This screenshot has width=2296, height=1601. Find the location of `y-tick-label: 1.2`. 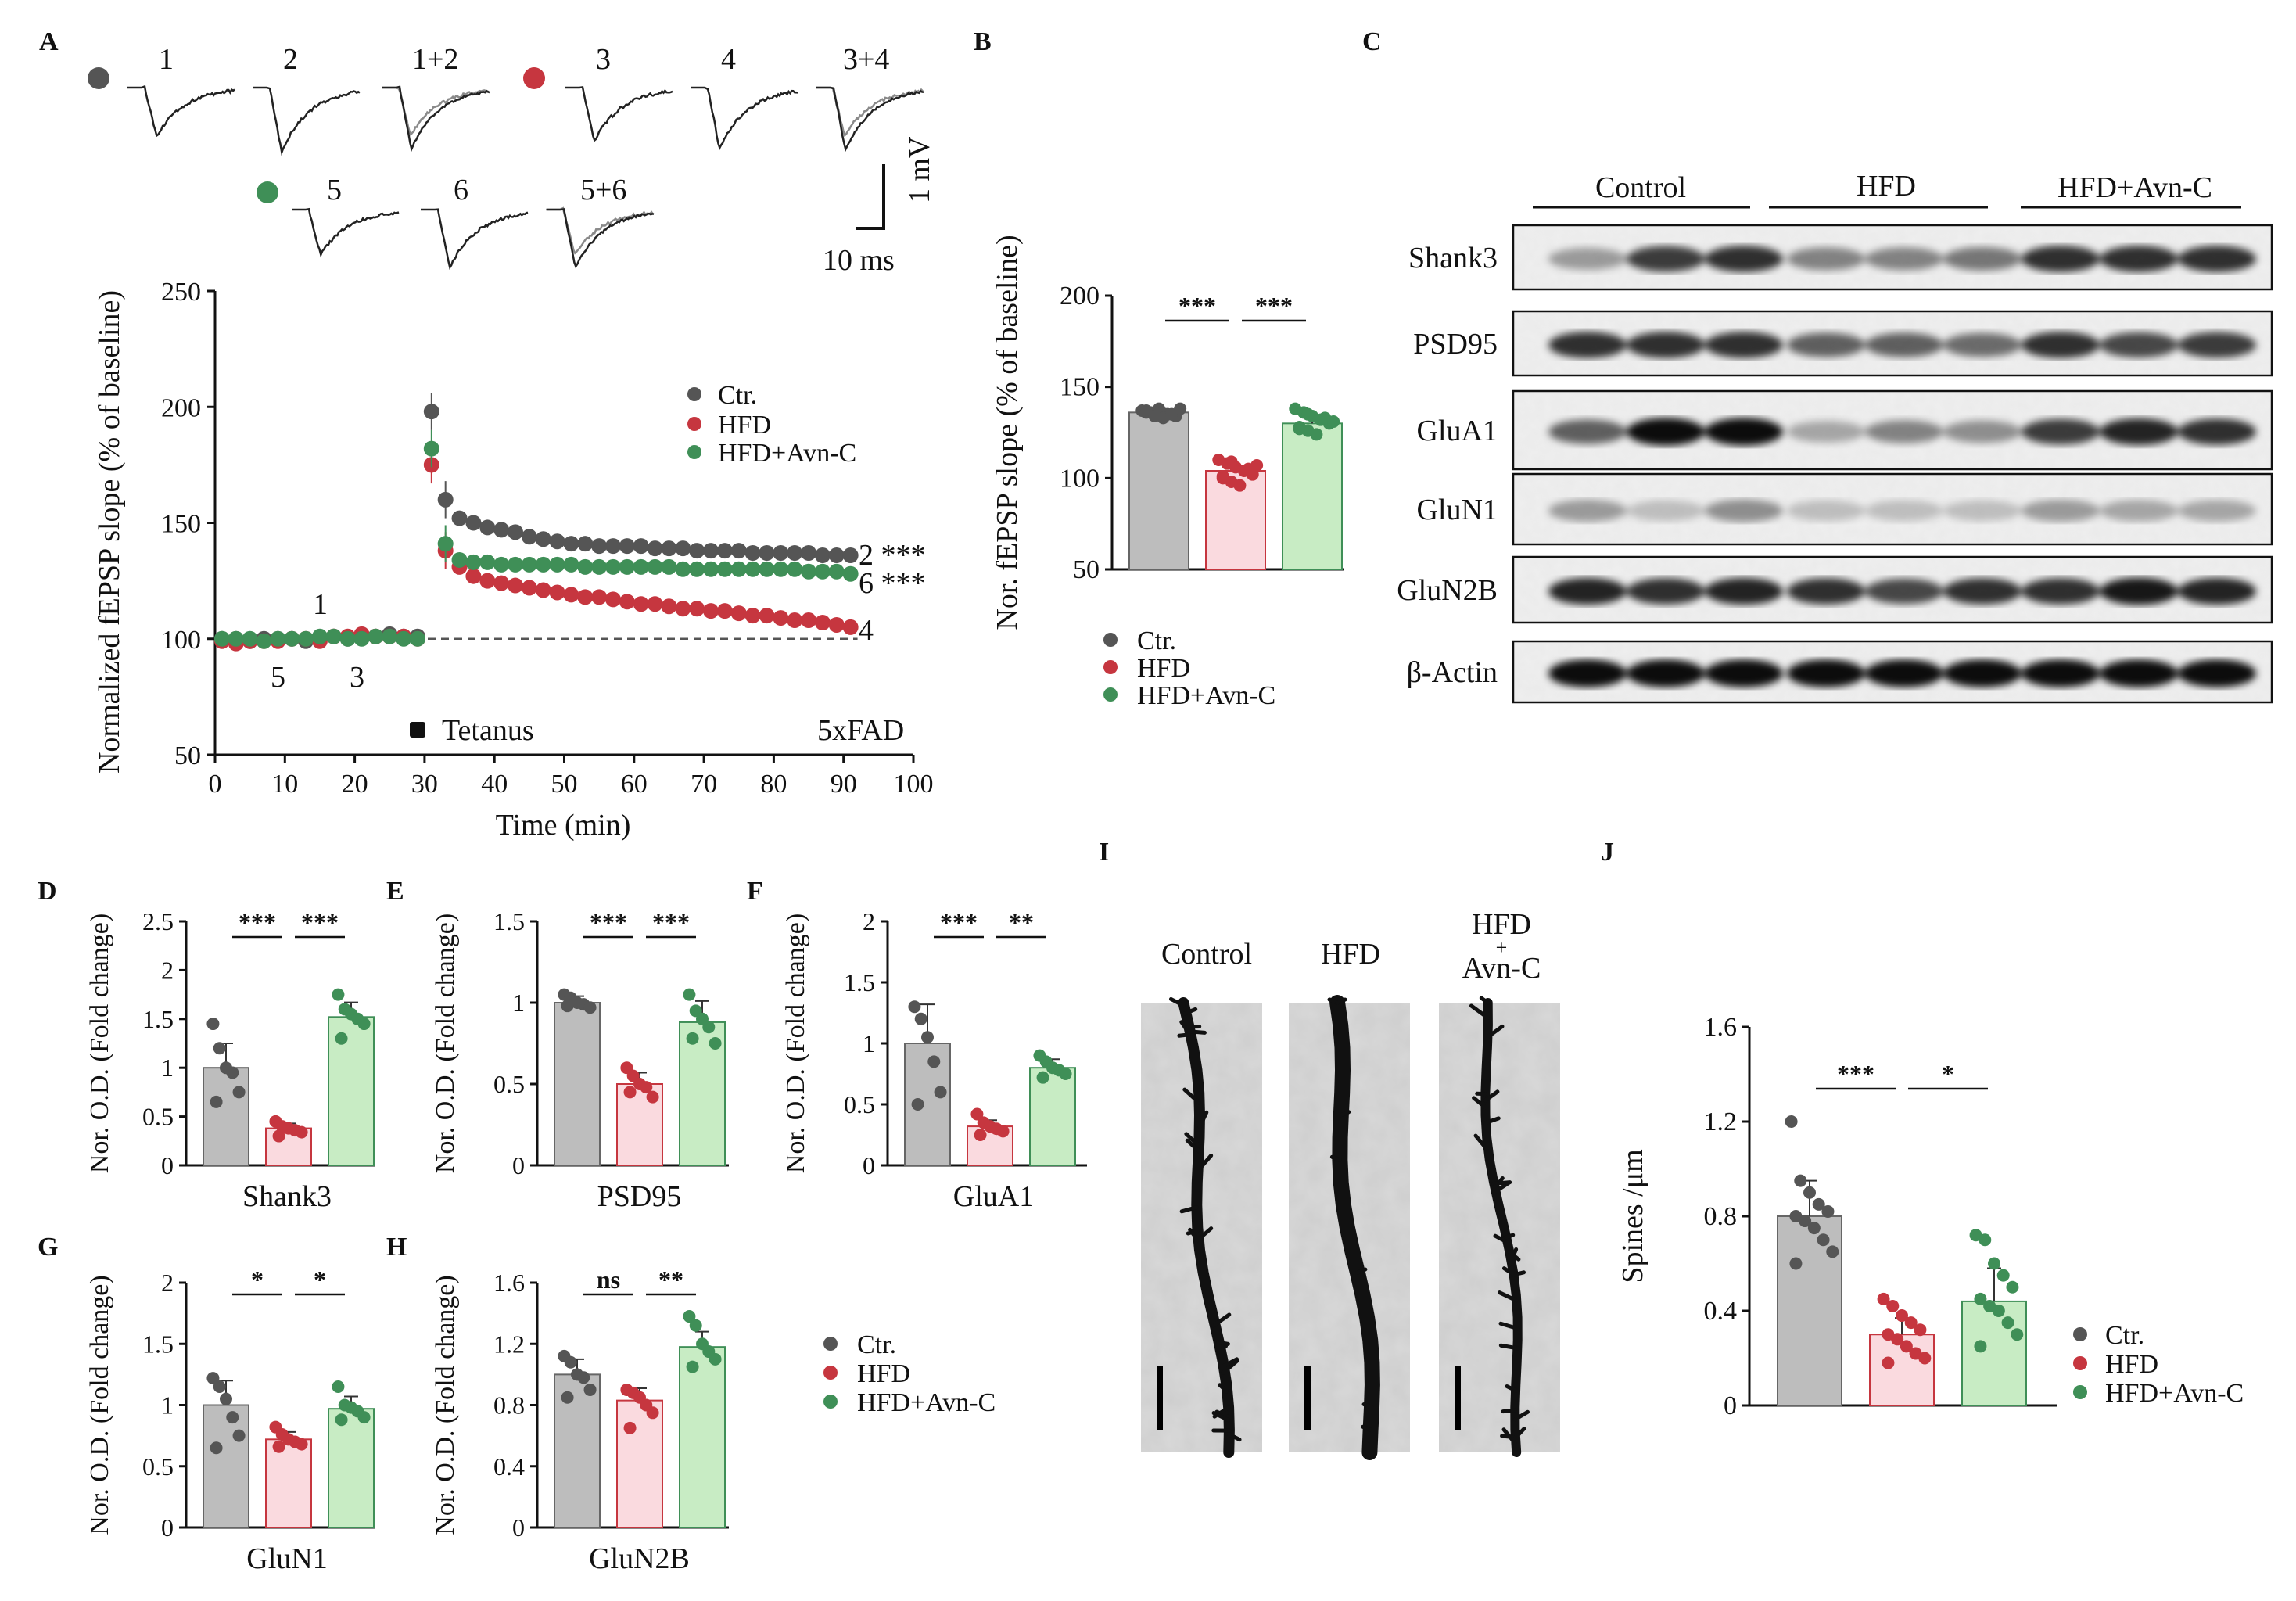

y-tick-label: 1.2 is located at coordinates (1721, 1121).